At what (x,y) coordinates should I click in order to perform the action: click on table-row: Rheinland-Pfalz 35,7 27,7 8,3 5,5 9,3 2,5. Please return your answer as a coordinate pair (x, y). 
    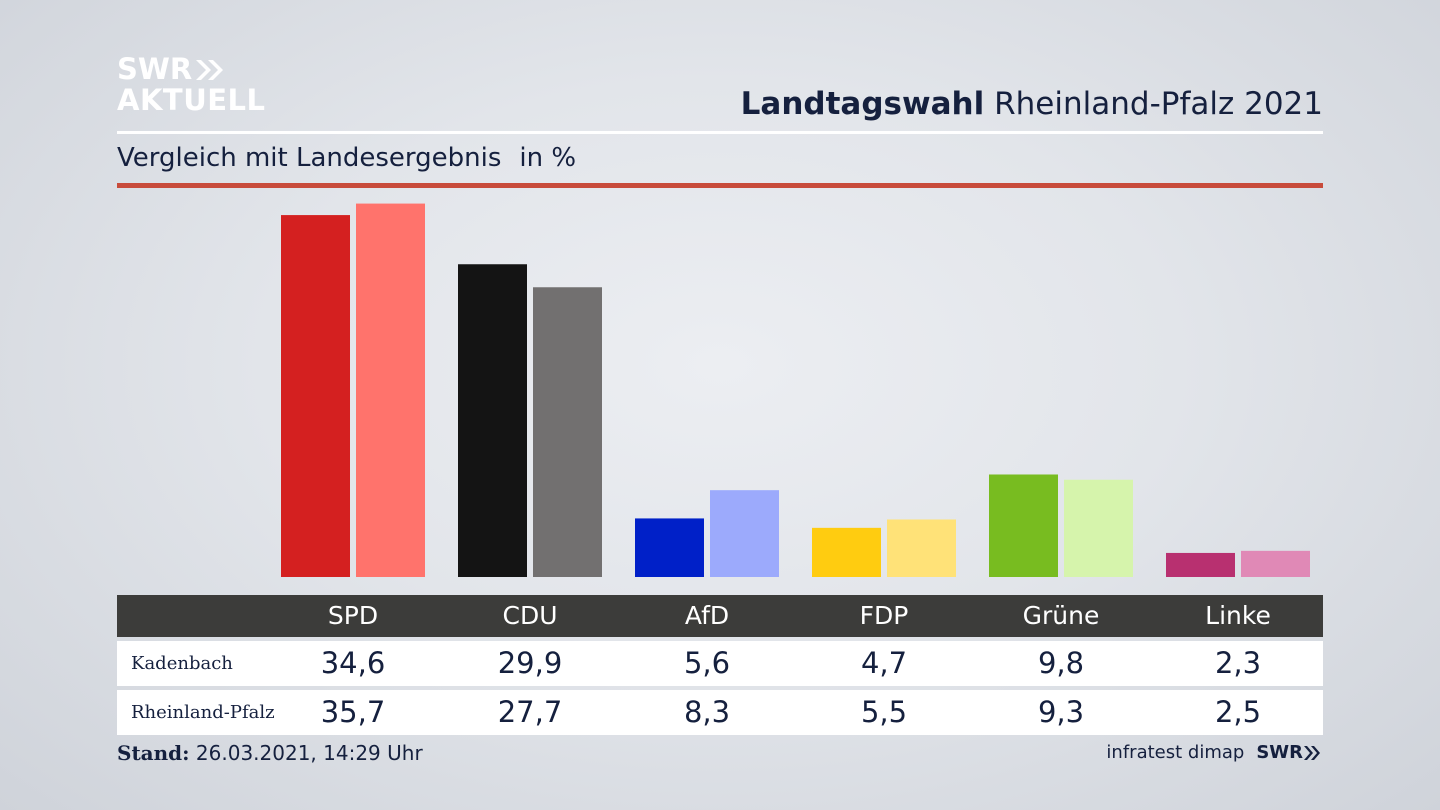
    Looking at the image, I should click on (720, 712).